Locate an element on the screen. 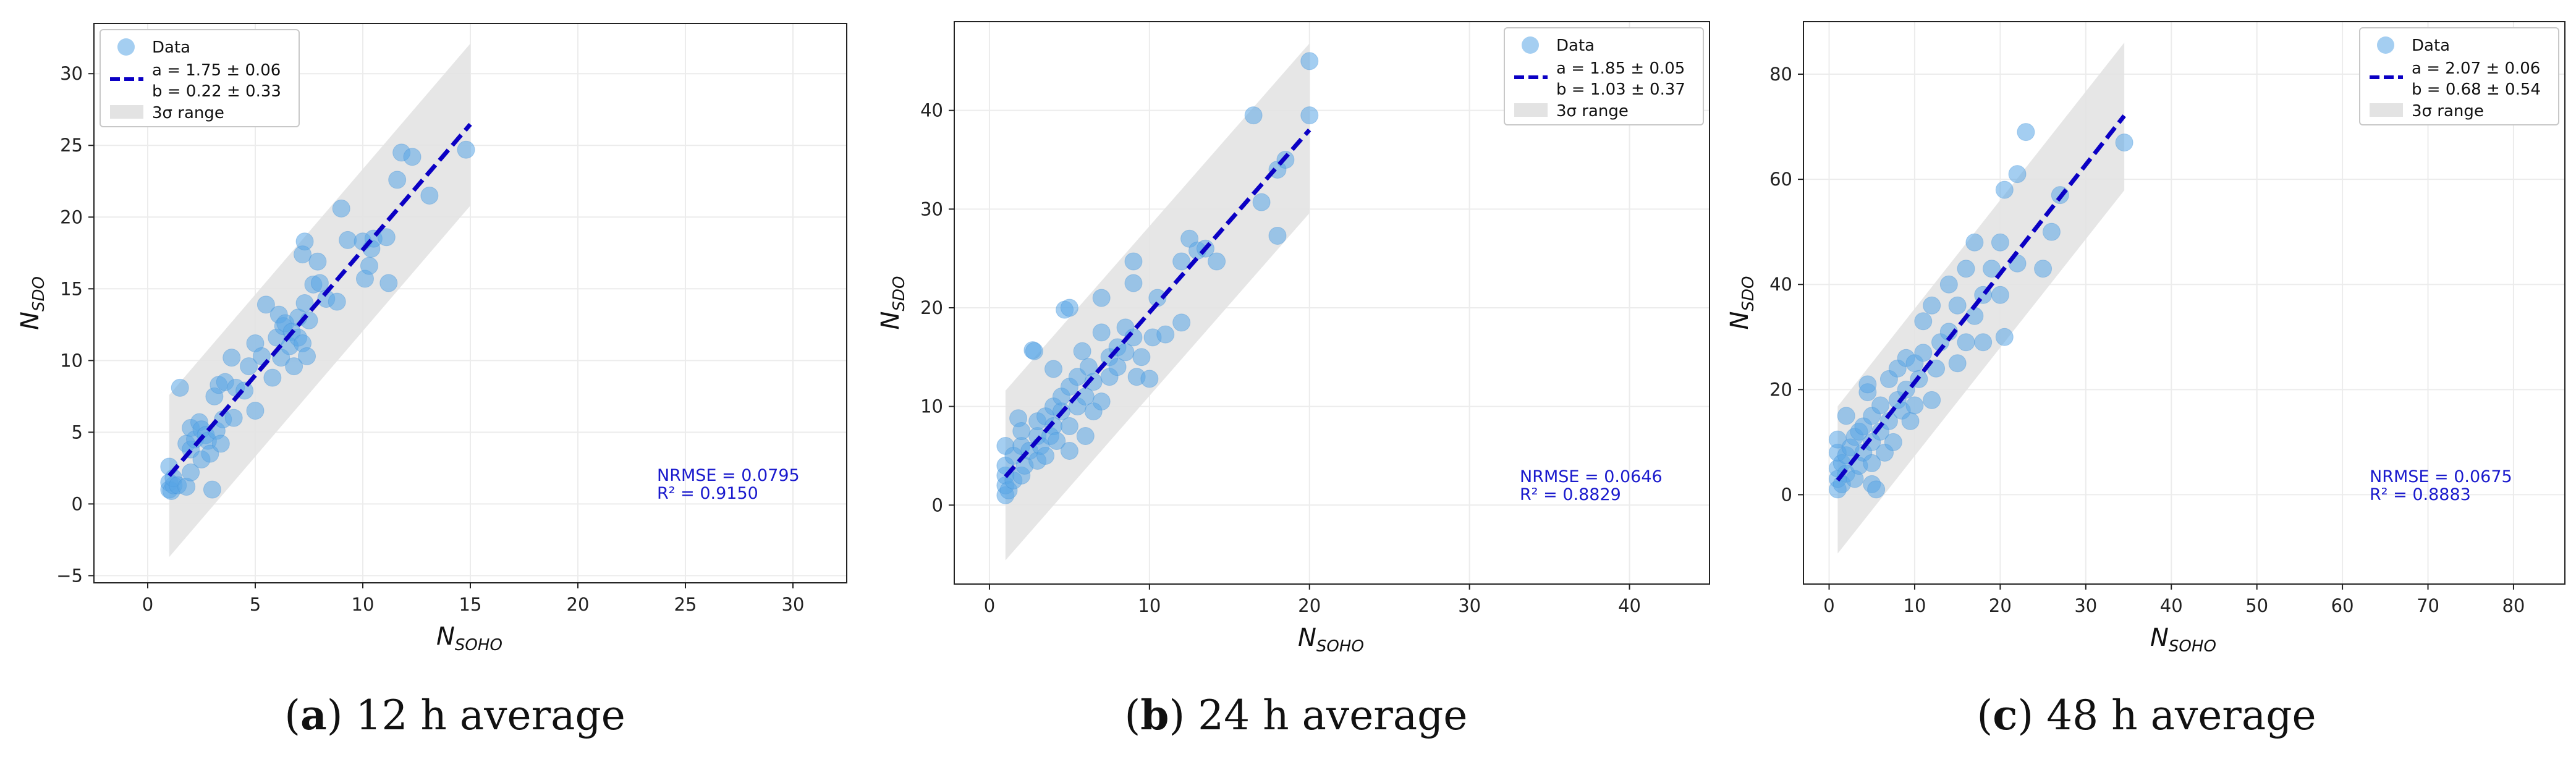 Image resolution: width=2576 pixels, height=767 pixels. y-tick-label: 20 is located at coordinates (931, 307).